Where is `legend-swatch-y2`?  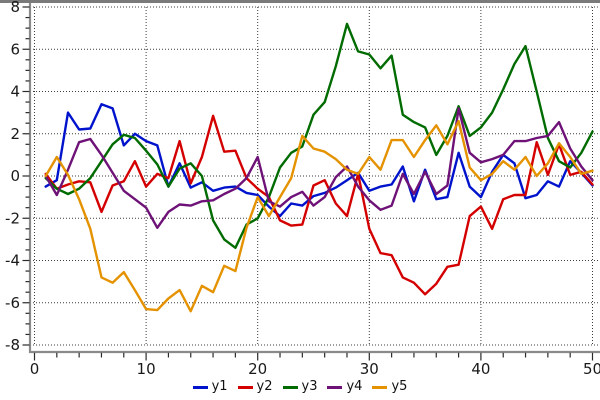
legend-swatch-y2 is located at coordinates (245, 387).